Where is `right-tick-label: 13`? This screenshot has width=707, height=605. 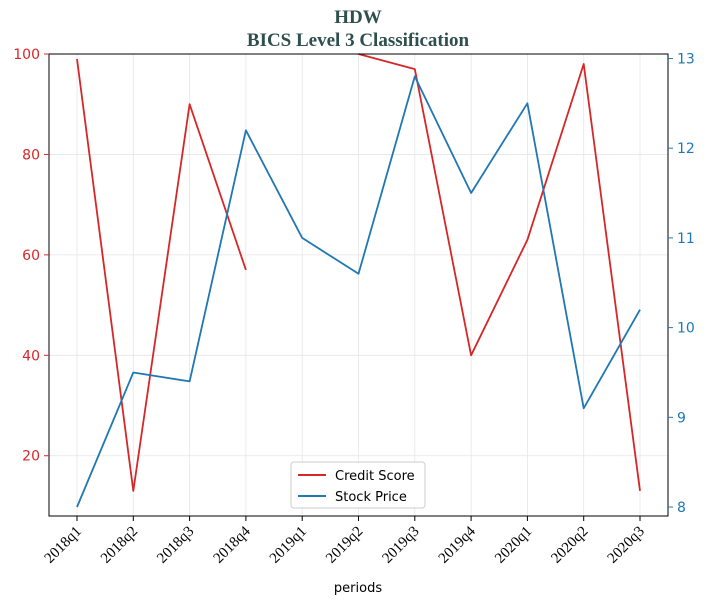
right-tick-label: 13 is located at coordinates (686, 59).